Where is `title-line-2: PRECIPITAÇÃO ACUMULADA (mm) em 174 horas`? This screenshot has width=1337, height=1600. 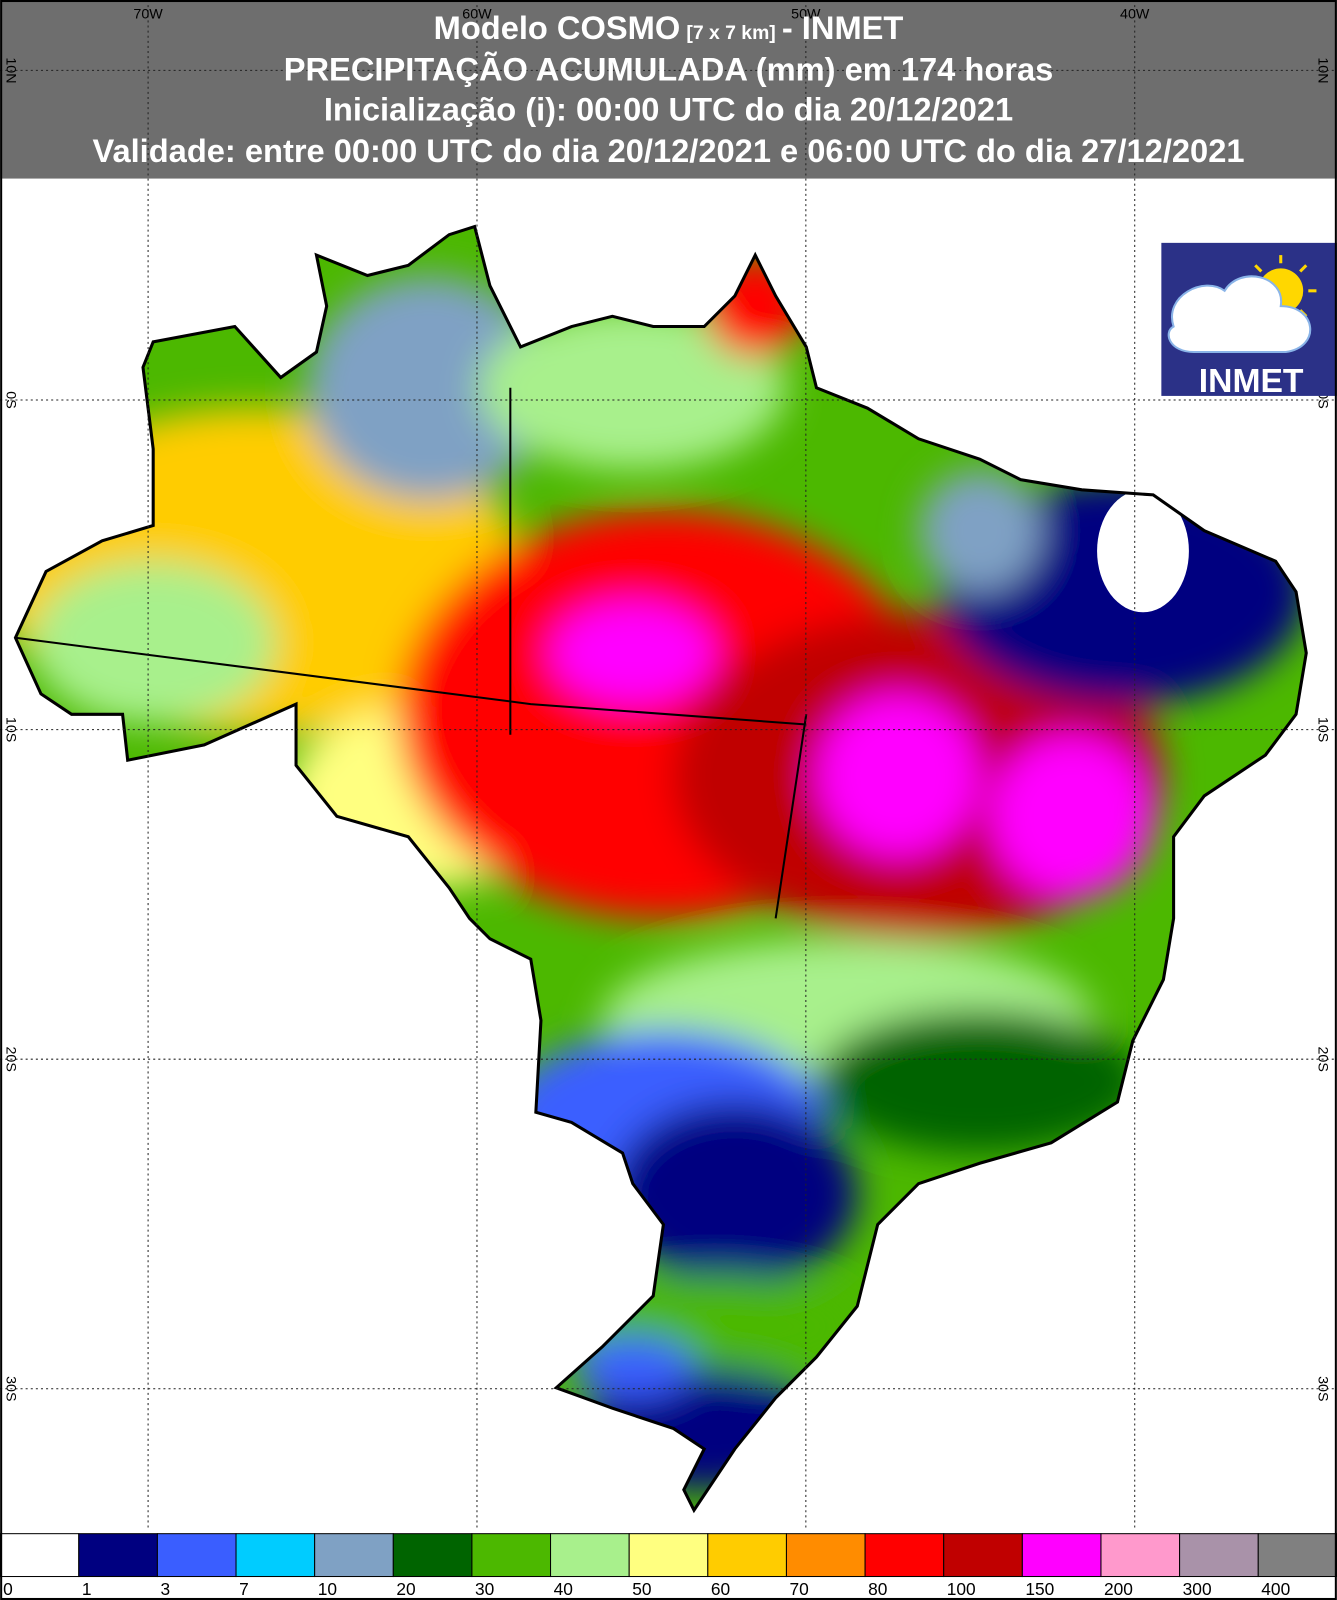 title-line-2: PRECIPITAÇÃO ACUMULADA (mm) em 174 horas is located at coordinates (669, 69).